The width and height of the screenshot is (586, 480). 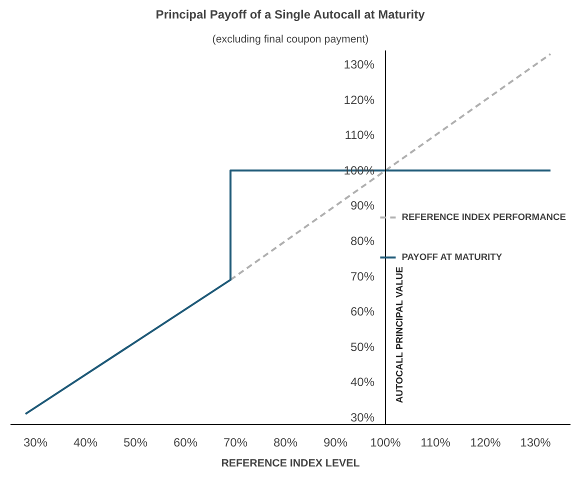 I want to click on legend-label: REFERENCE INDEX PERFORMANCE, so click(x=484, y=217).